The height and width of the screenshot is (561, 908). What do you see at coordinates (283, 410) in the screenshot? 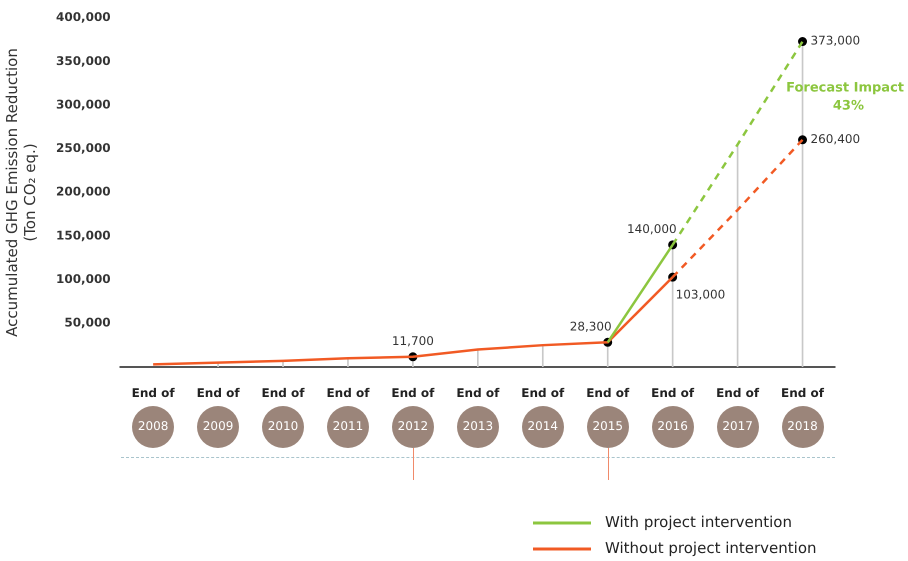
I see `category-label: End of 2010` at bounding box center [283, 410].